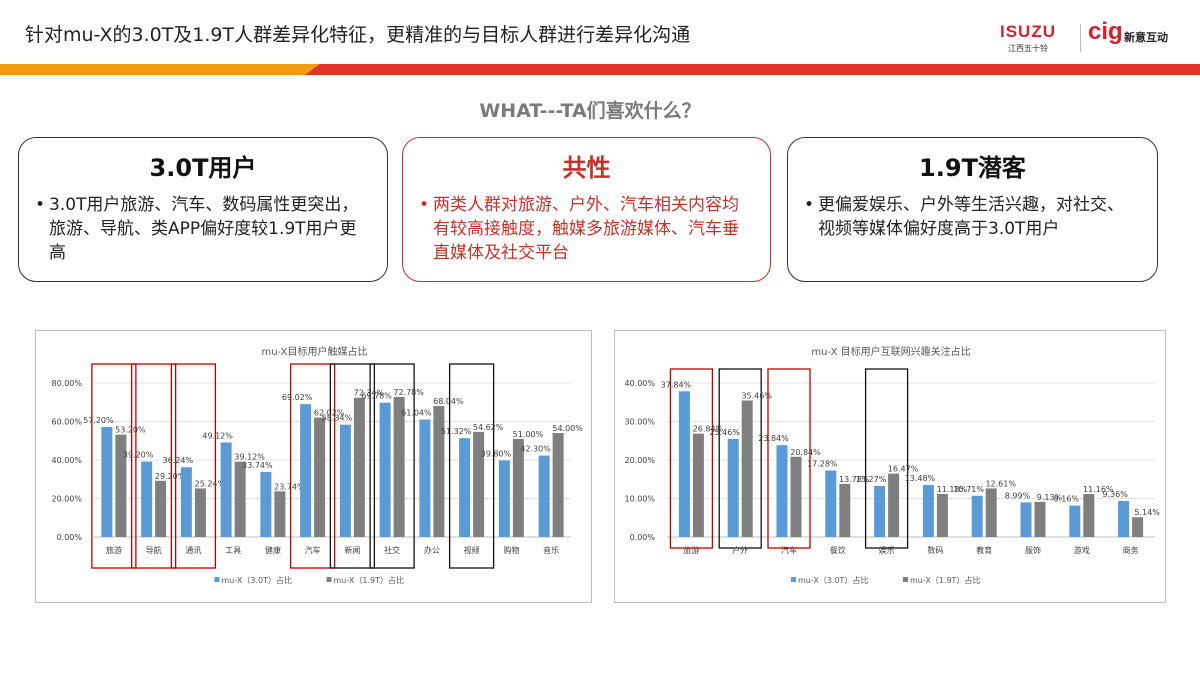 This screenshot has width=1200, height=675. I want to click on x-tick-label: 娱乐, so click(887, 550).